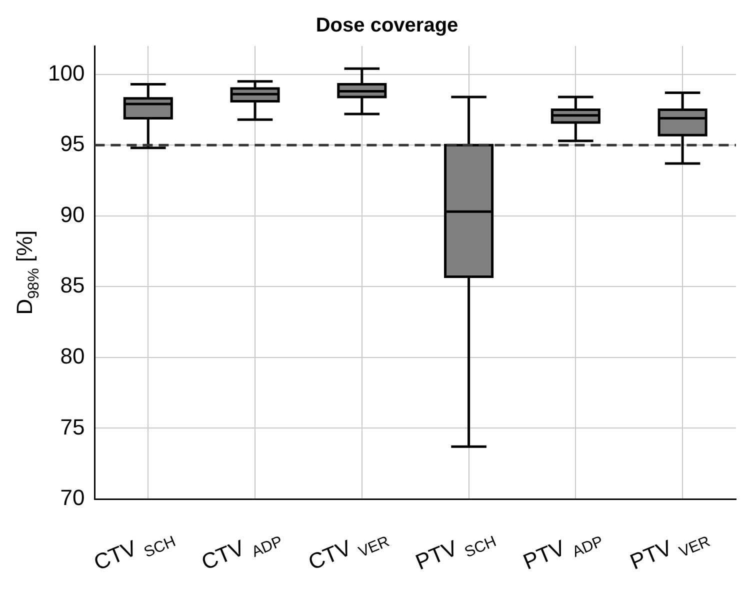 Image resolution: width=750 pixels, height=597 pixels. I want to click on y-tick-label: 75, so click(72, 427).